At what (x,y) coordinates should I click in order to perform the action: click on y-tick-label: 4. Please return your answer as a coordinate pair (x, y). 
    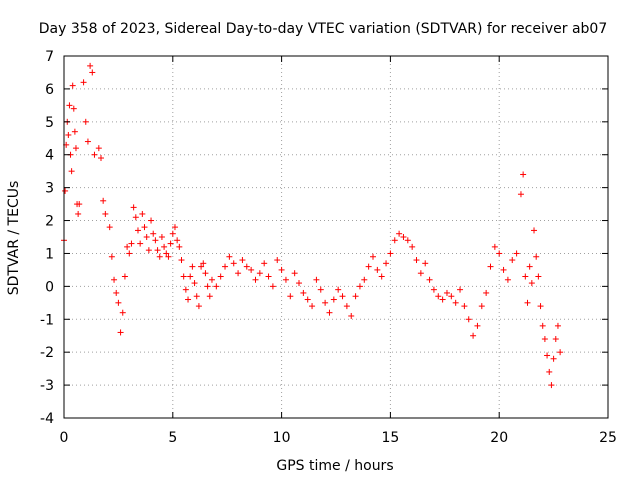
    Looking at the image, I should click on (49, 156).